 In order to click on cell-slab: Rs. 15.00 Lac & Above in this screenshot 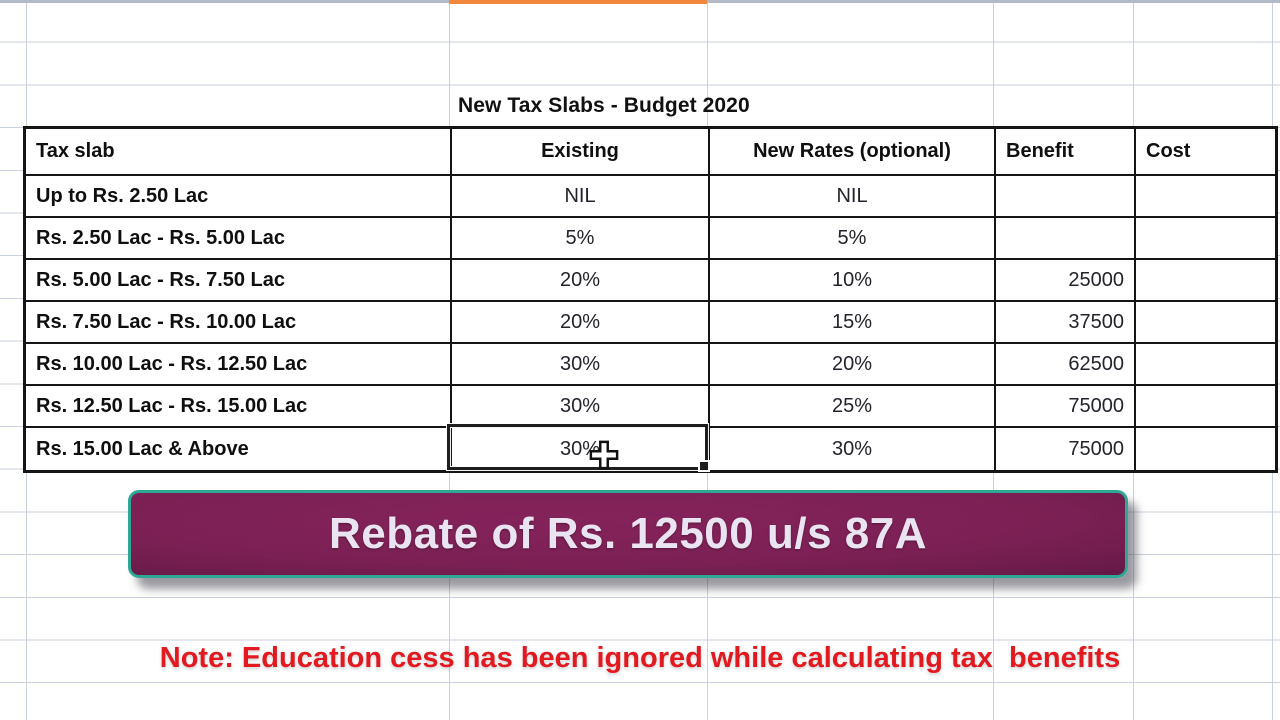, I will do `click(239, 449)`.